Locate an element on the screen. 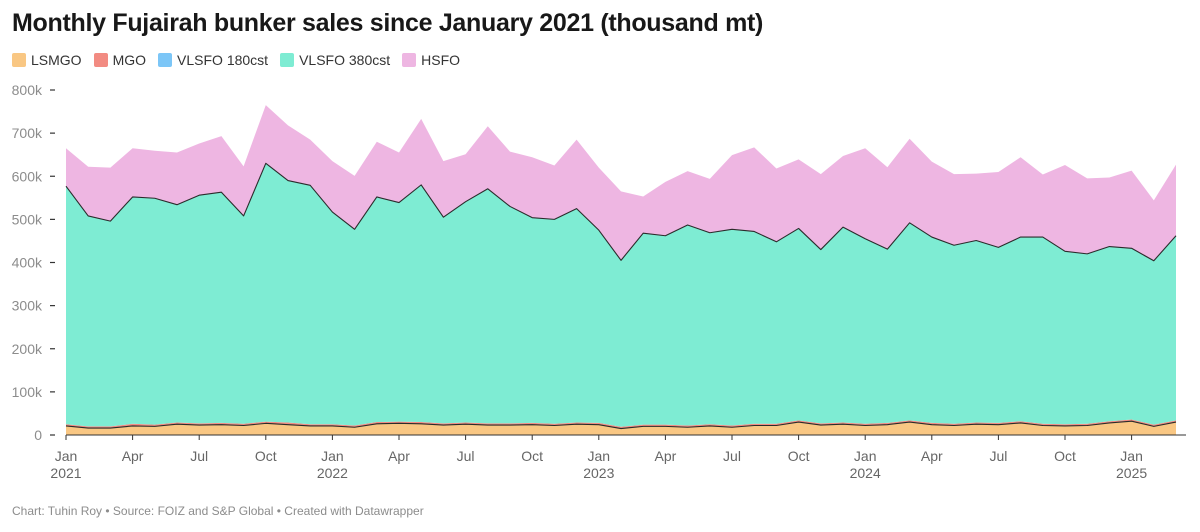  y-tick-label: 800k is located at coordinates (27, 90).